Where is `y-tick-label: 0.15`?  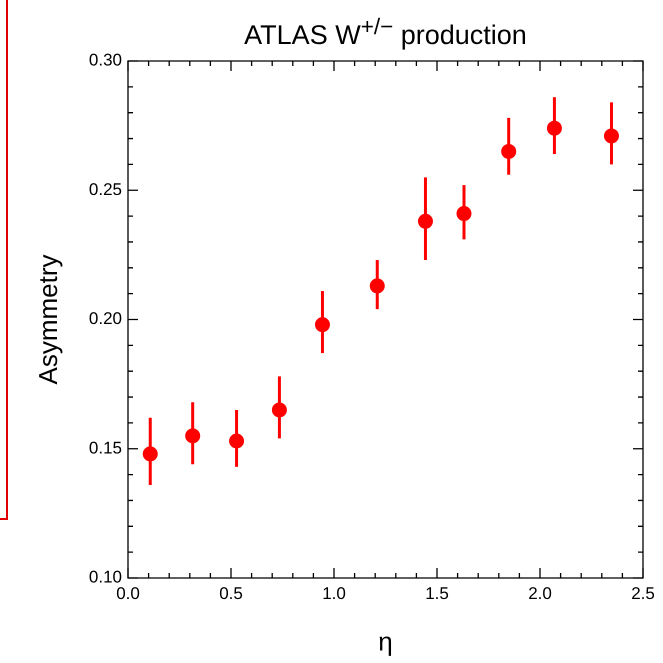
y-tick-label: 0.15 is located at coordinates (105, 448).